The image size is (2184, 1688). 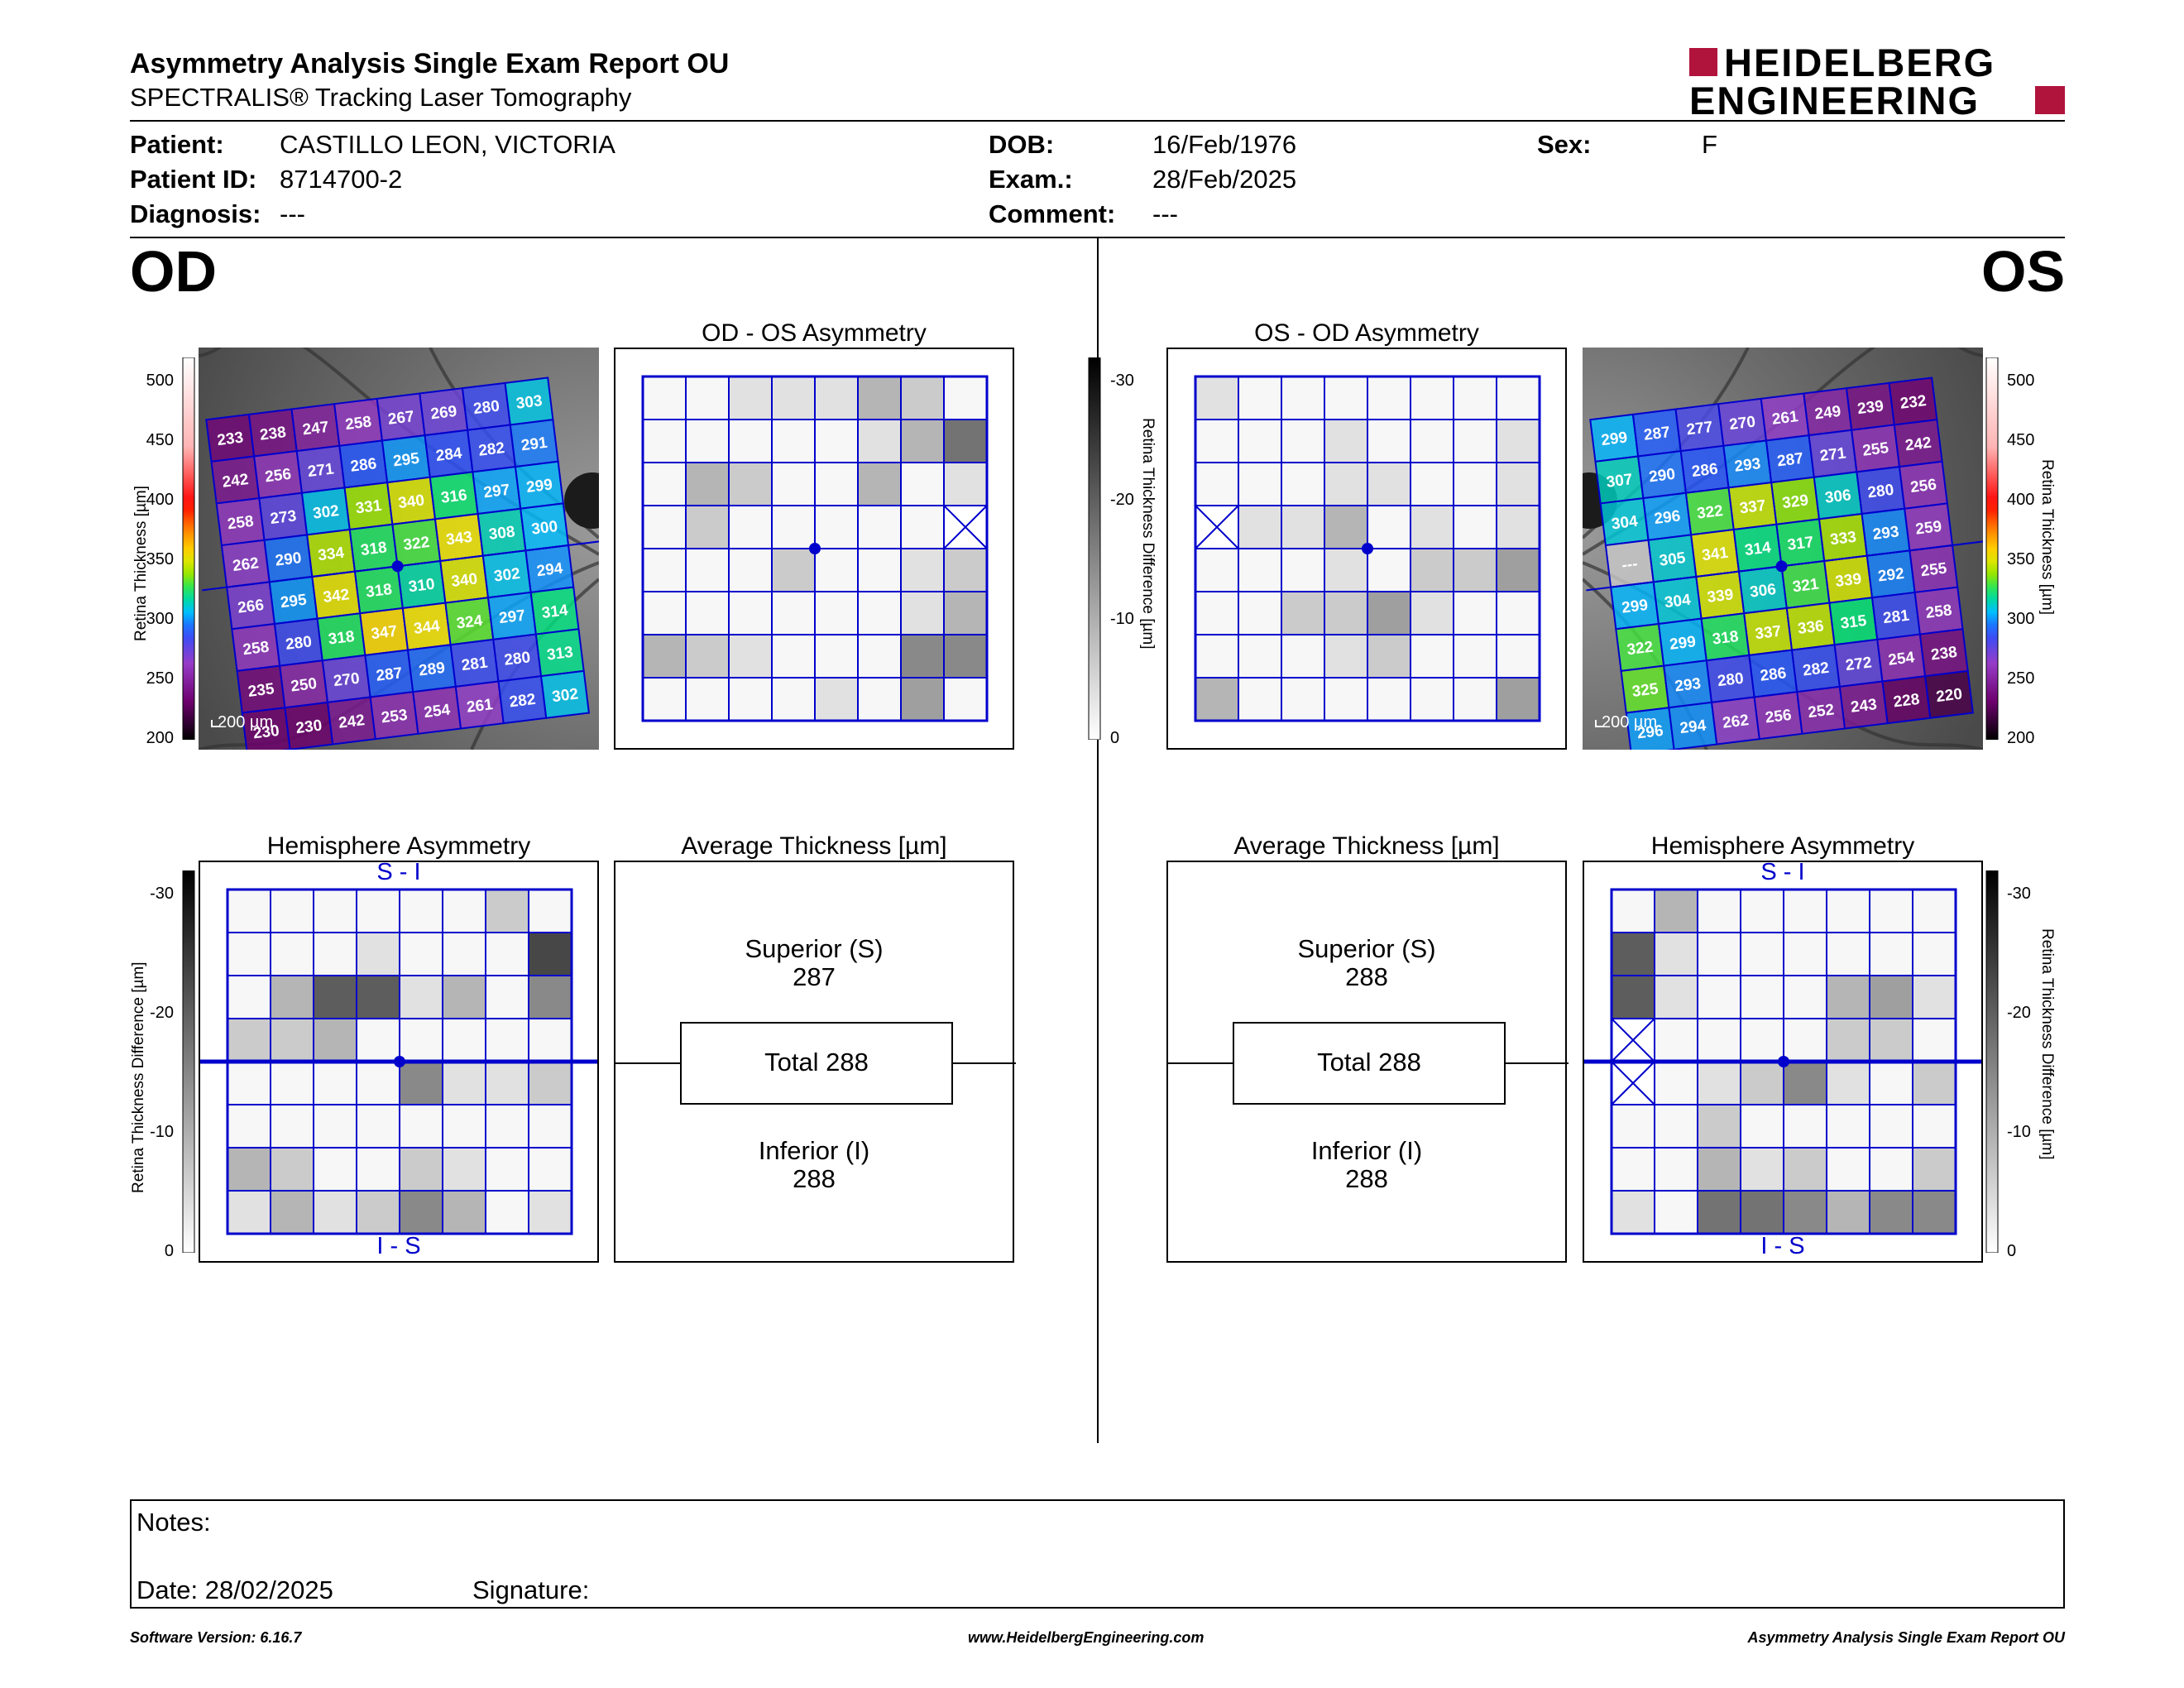 What do you see at coordinates (1217, 527) in the screenshot?
I see `os-asym-excluded-mark` at bounding box center [1217, 527].